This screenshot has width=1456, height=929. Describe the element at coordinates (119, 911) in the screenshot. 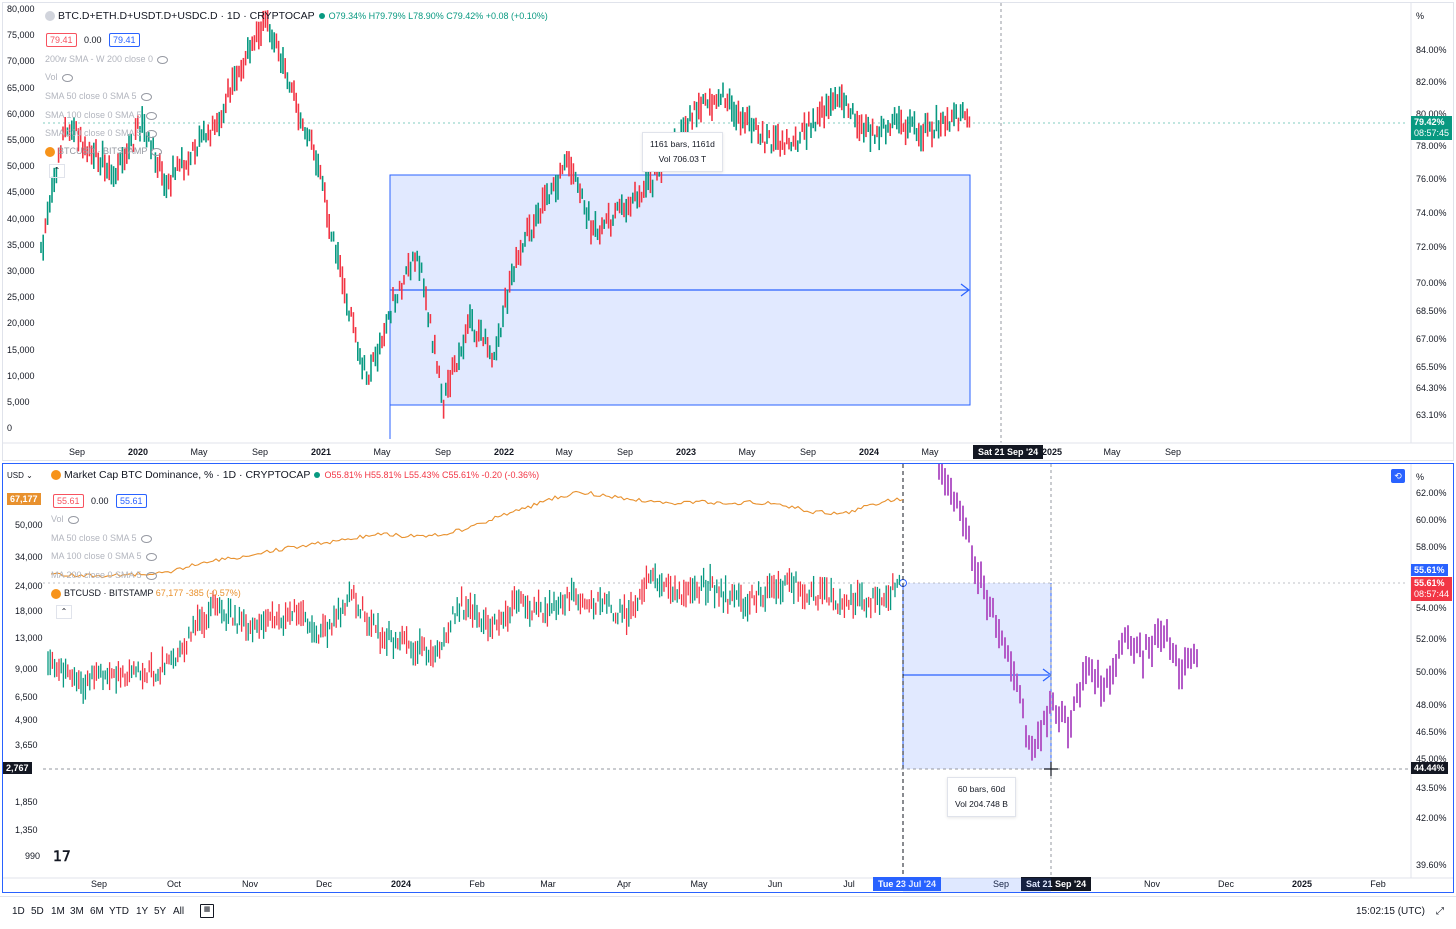

I see `range-button-ytd: YTD` at that location.